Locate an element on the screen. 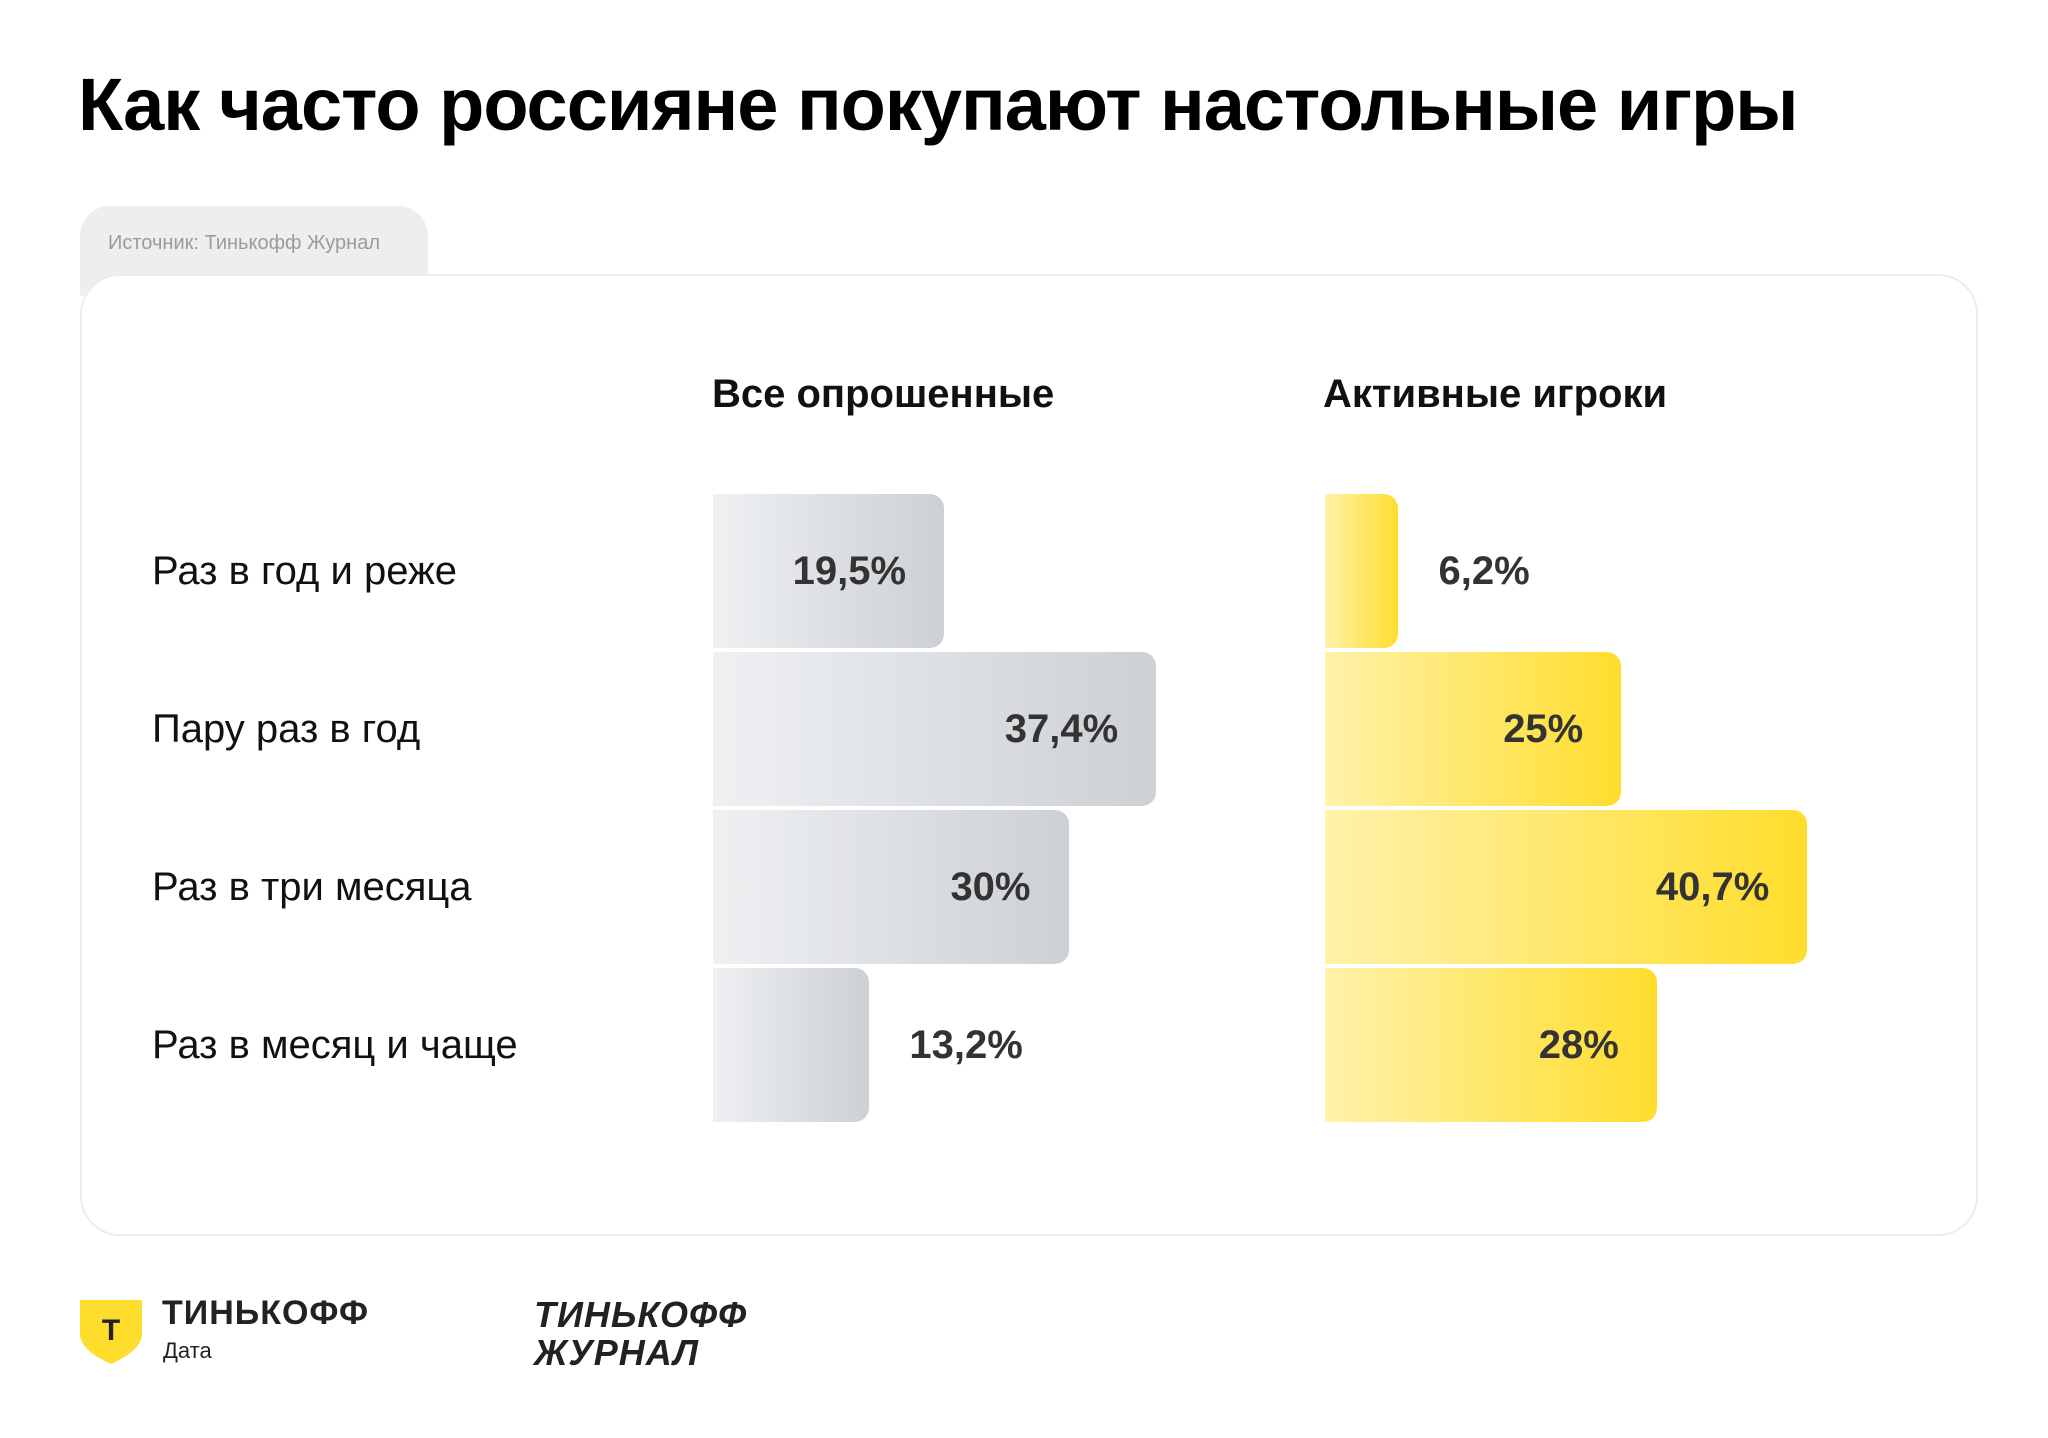 This screenshot has width=2048, height=1438. series-title-active-players: Активные игроки is located at coordinates (1495, 394).